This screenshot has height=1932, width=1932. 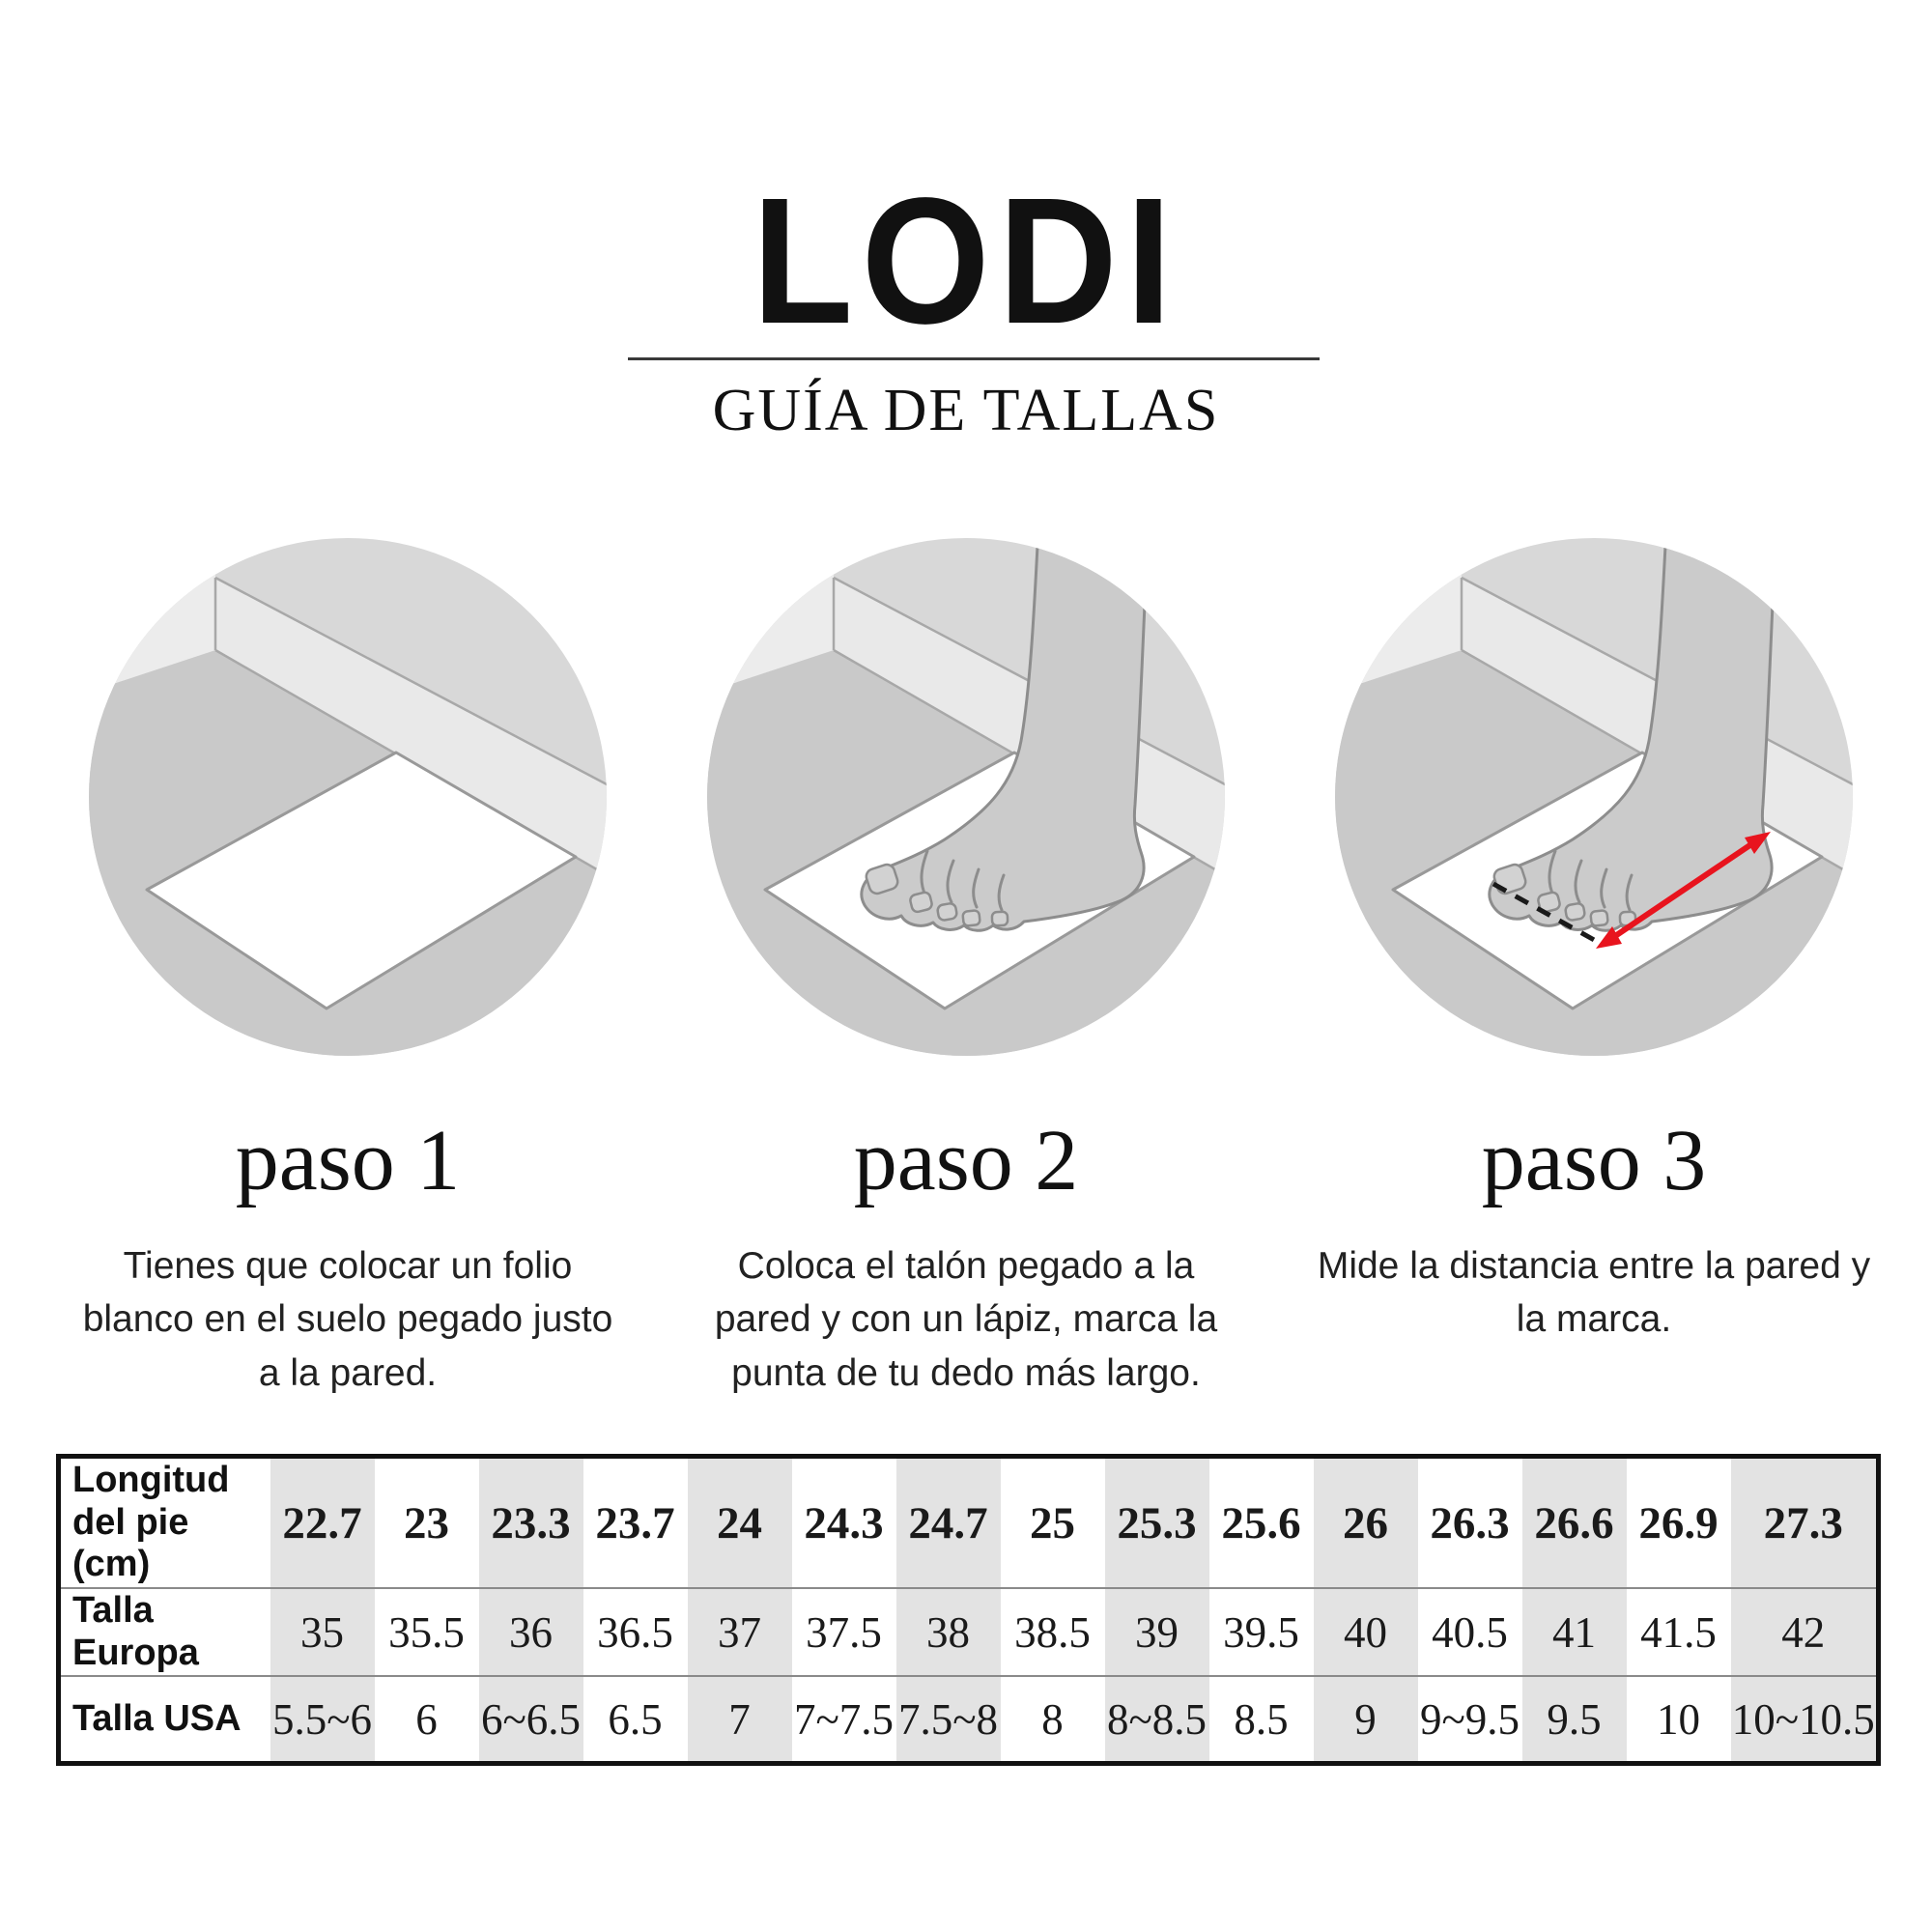 I want to click on size-cell: 26, so click(x=1365, y=1522).